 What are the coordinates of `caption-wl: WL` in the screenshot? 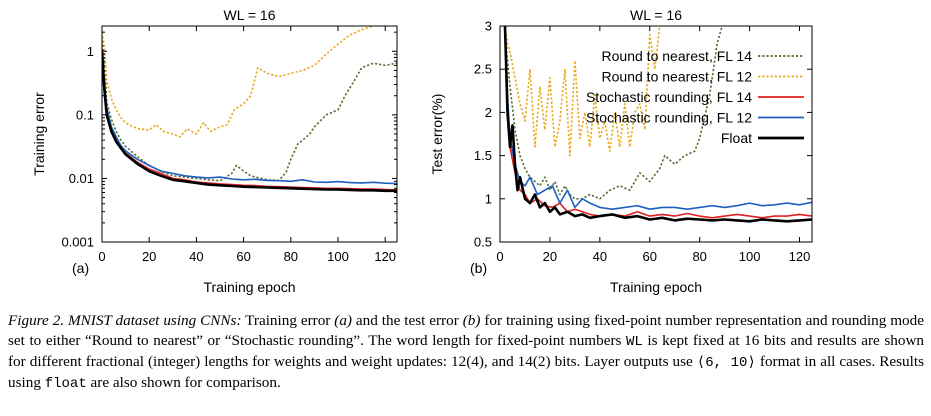 It's located at (634, 342).